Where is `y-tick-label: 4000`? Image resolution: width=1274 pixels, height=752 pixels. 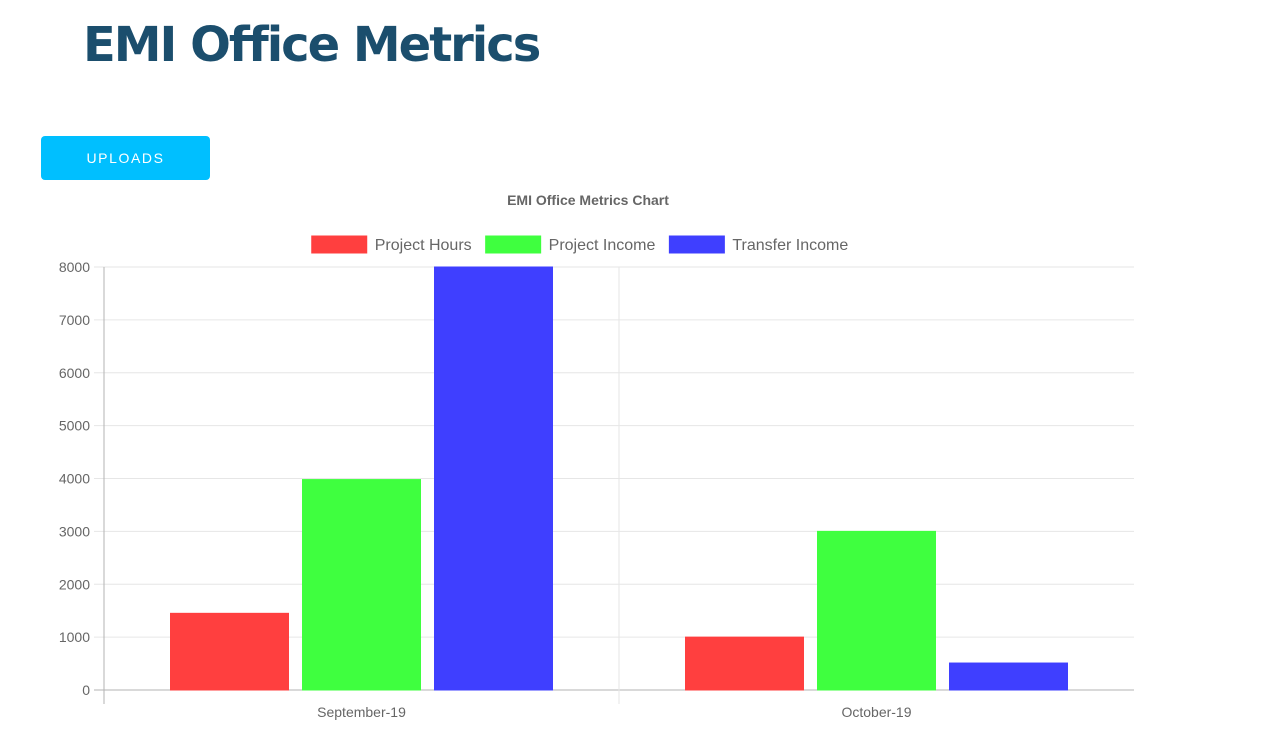
y-tick-label: 4000 is located at coordinates (74, 479).